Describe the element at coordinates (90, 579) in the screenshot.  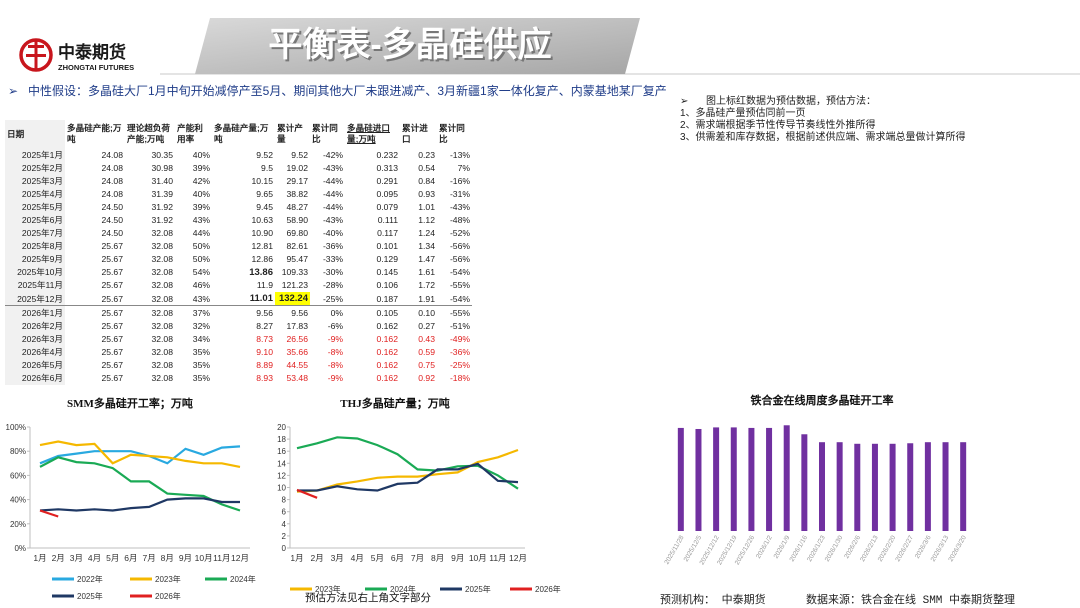
I see `legend-label: 2022年` at that location.